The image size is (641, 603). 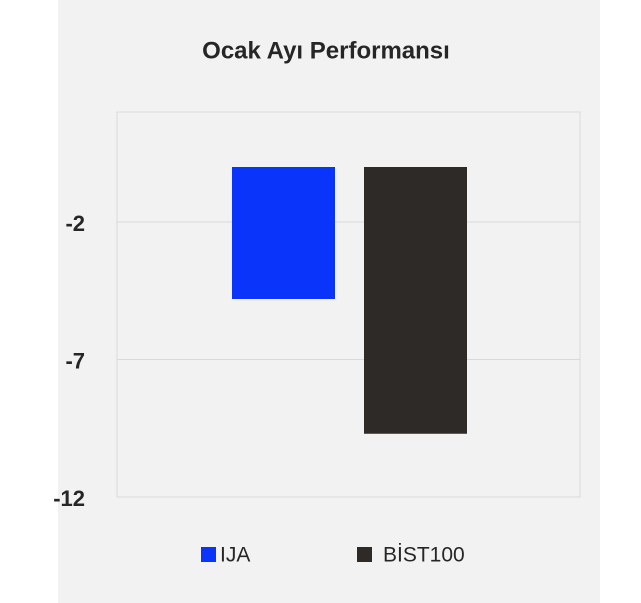 What do you see at coordinates (326, 50) in the screenshot?
I see `chart-title: Ocak Ayı Performansı` at bounding box center [326, 50].